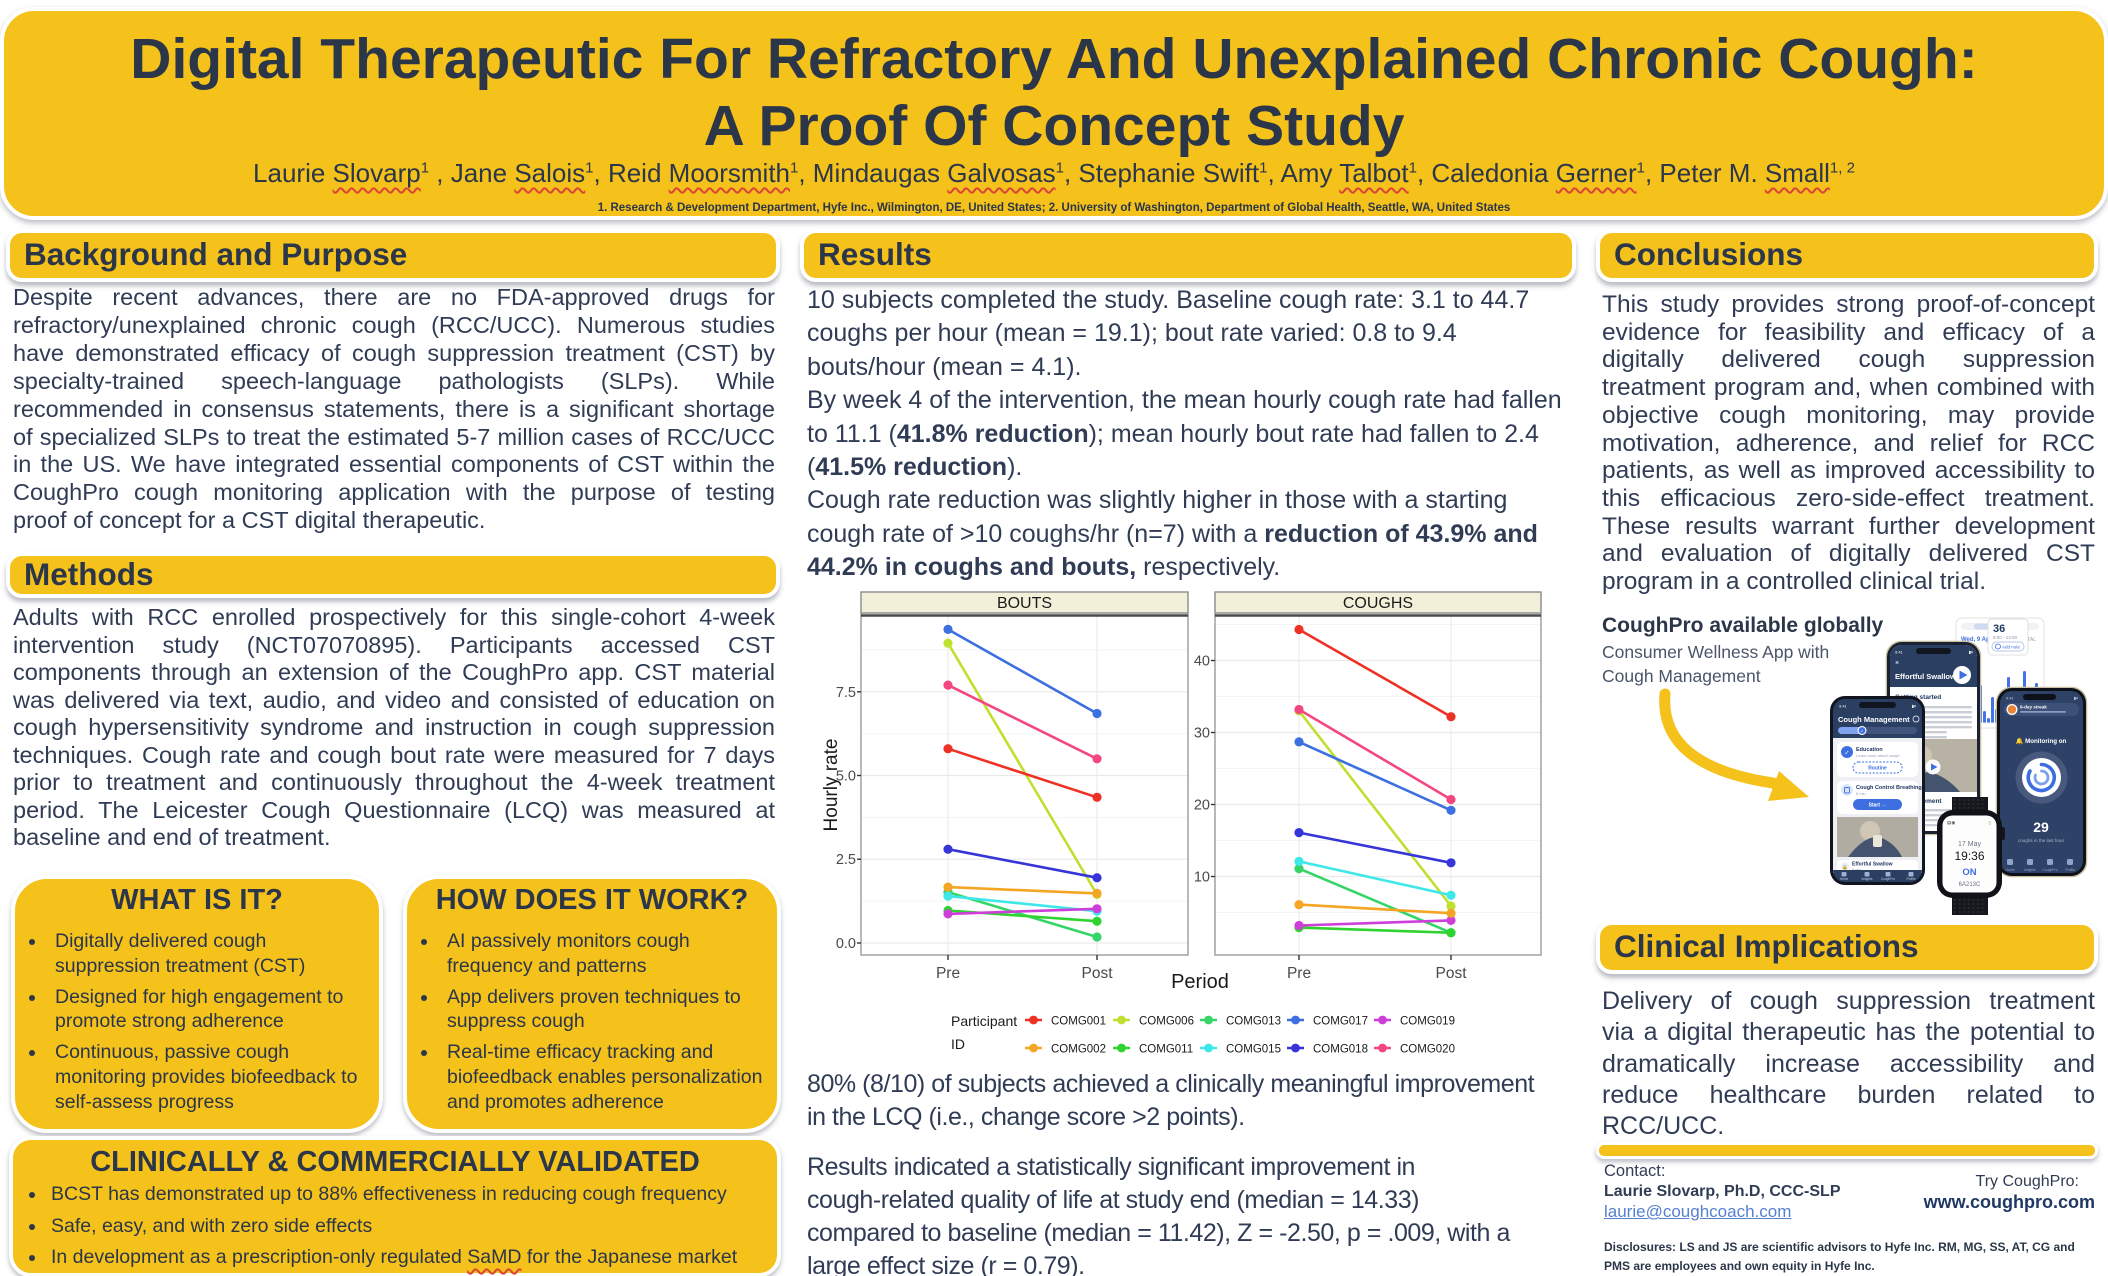 The image size is (2108, 1276). What do you see at coordinates (984, 1021) in the screenshot?
I see `svg-text: Participant` at bounding box center [984, 1021].